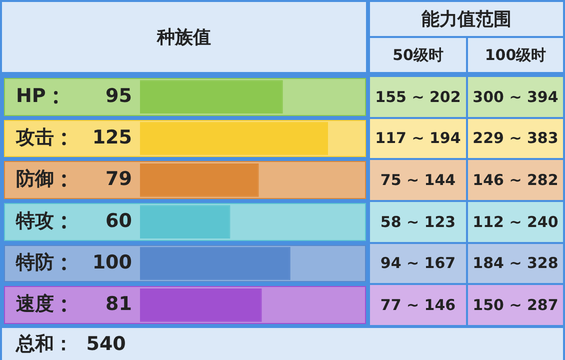  I want to click on y-tick-label: 特防, so click(34, 262).